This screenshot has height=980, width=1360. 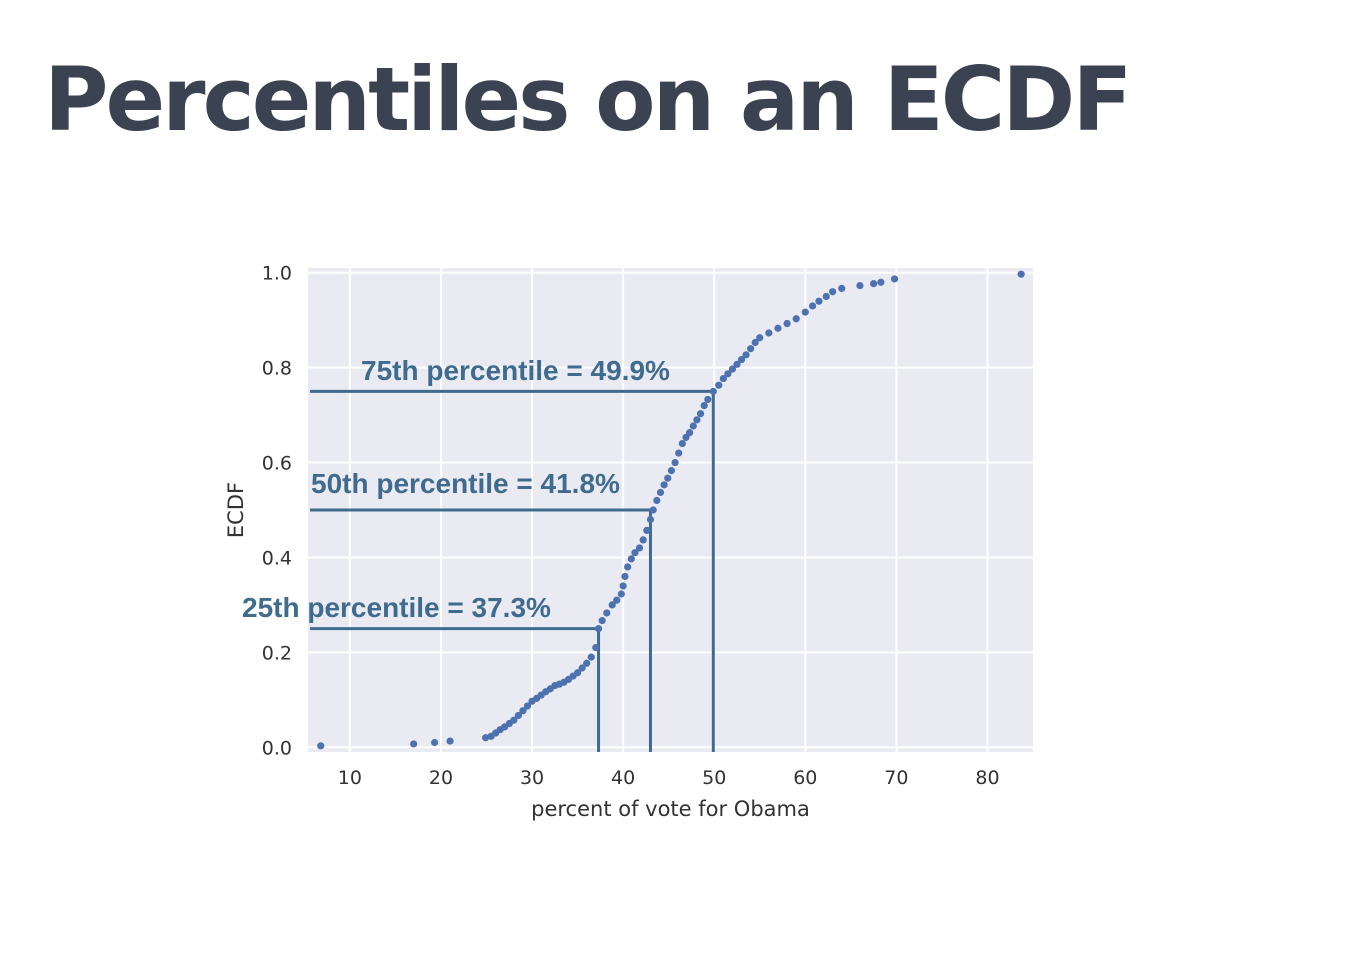 I want to click on x-tick-label: 80, so click(x=987, y=778).